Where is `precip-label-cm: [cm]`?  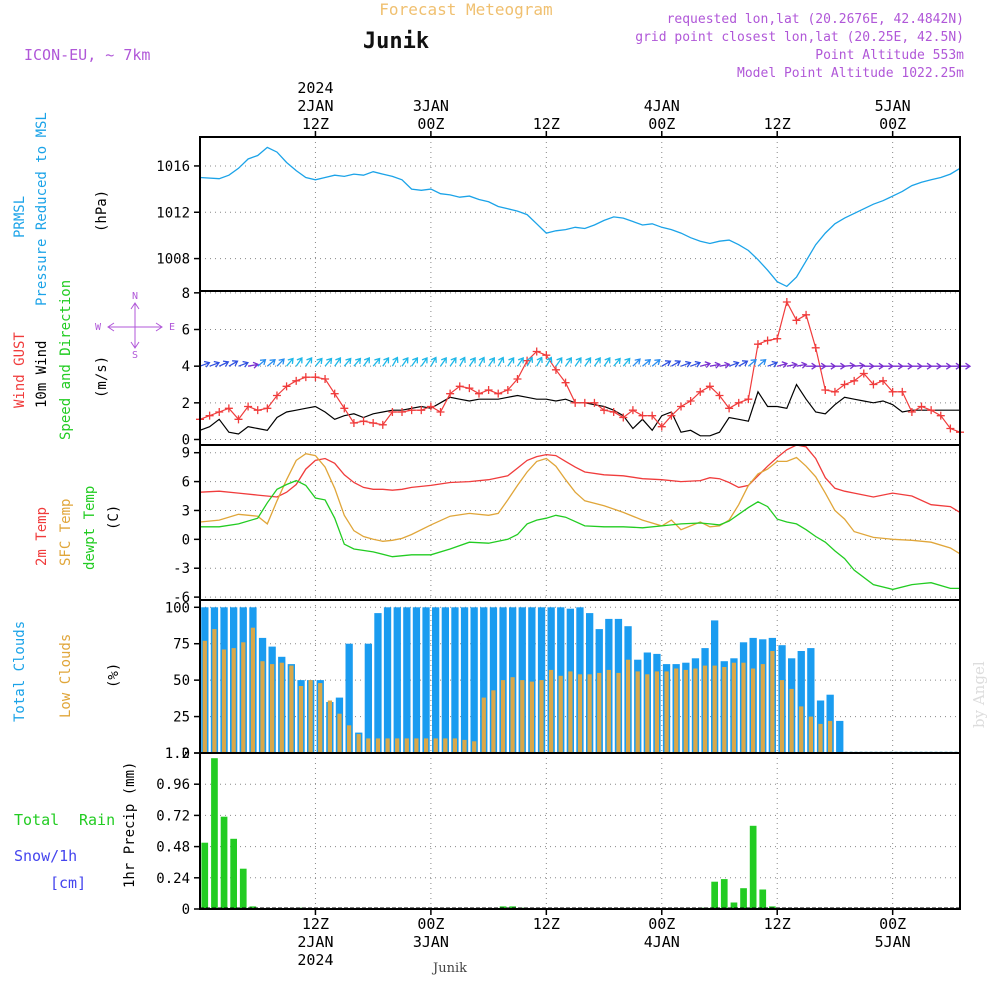 precip-label-cm: [cm] is located at coordinates (68, 883).